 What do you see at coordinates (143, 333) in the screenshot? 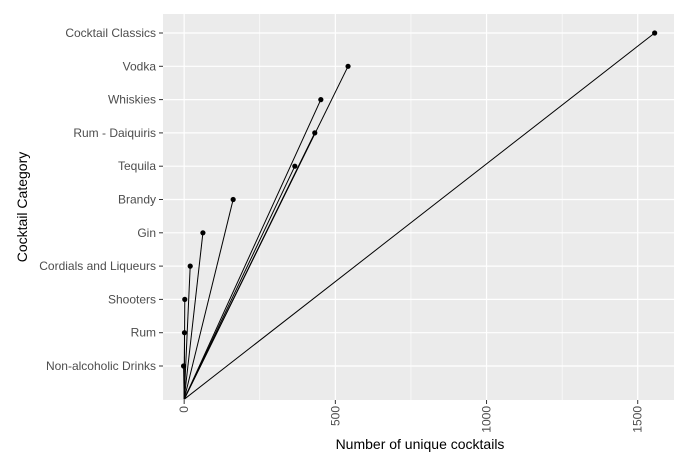
I see `y-tick-label: Rum` at bounding box center [143, 333].